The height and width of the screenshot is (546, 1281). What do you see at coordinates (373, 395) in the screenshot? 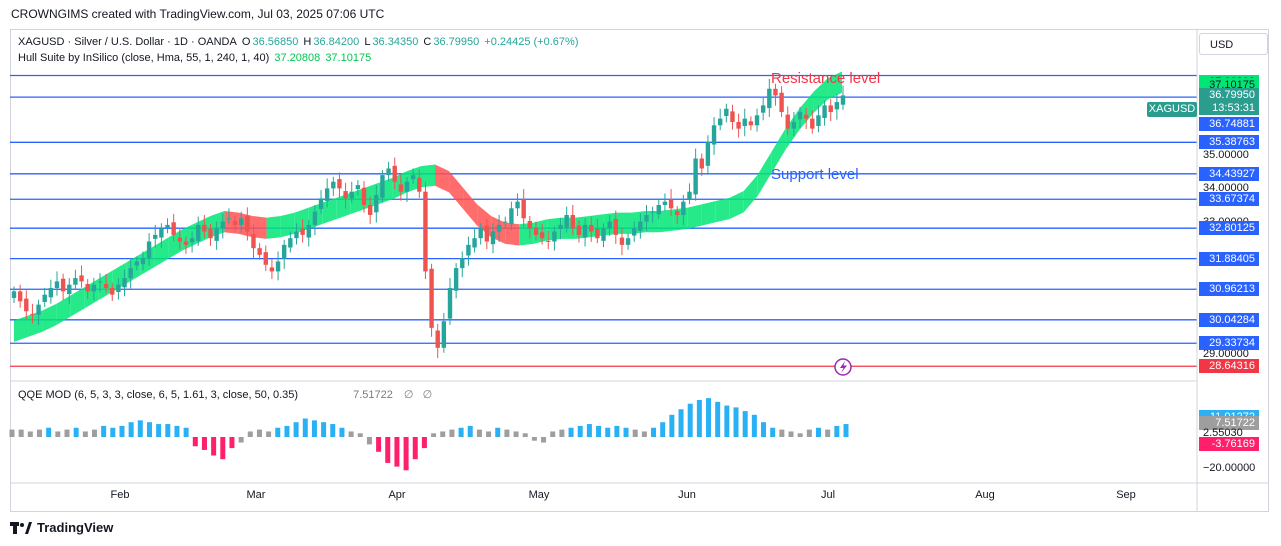
I see `qqe-value: 7.51722` at bounding box center [373, 395].